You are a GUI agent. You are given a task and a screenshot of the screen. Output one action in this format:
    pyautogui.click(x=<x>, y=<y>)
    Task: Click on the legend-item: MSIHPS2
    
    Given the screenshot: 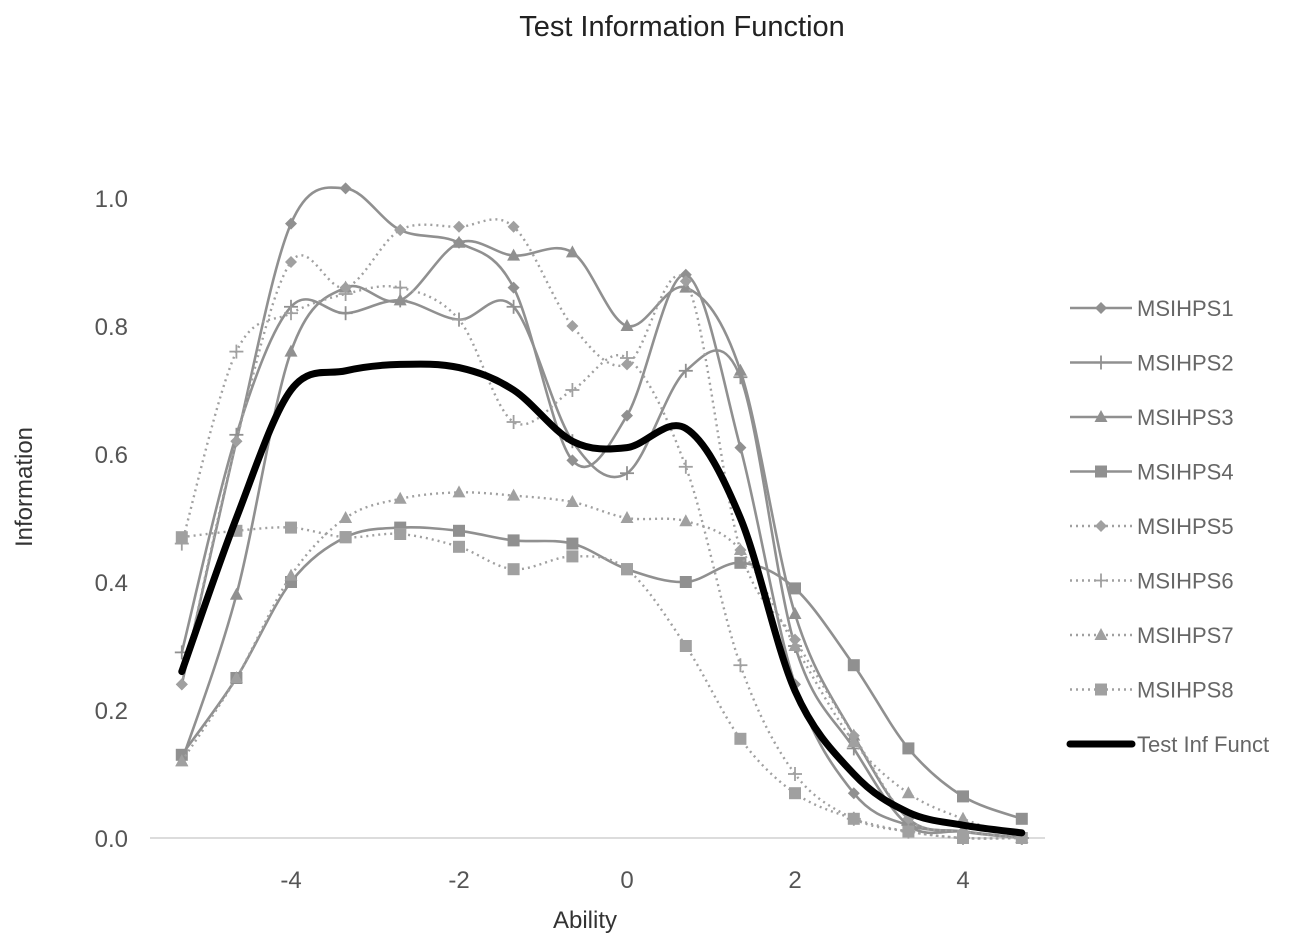 What is the action you would take?
    pyautogui.click(x=1152, y=363)
    